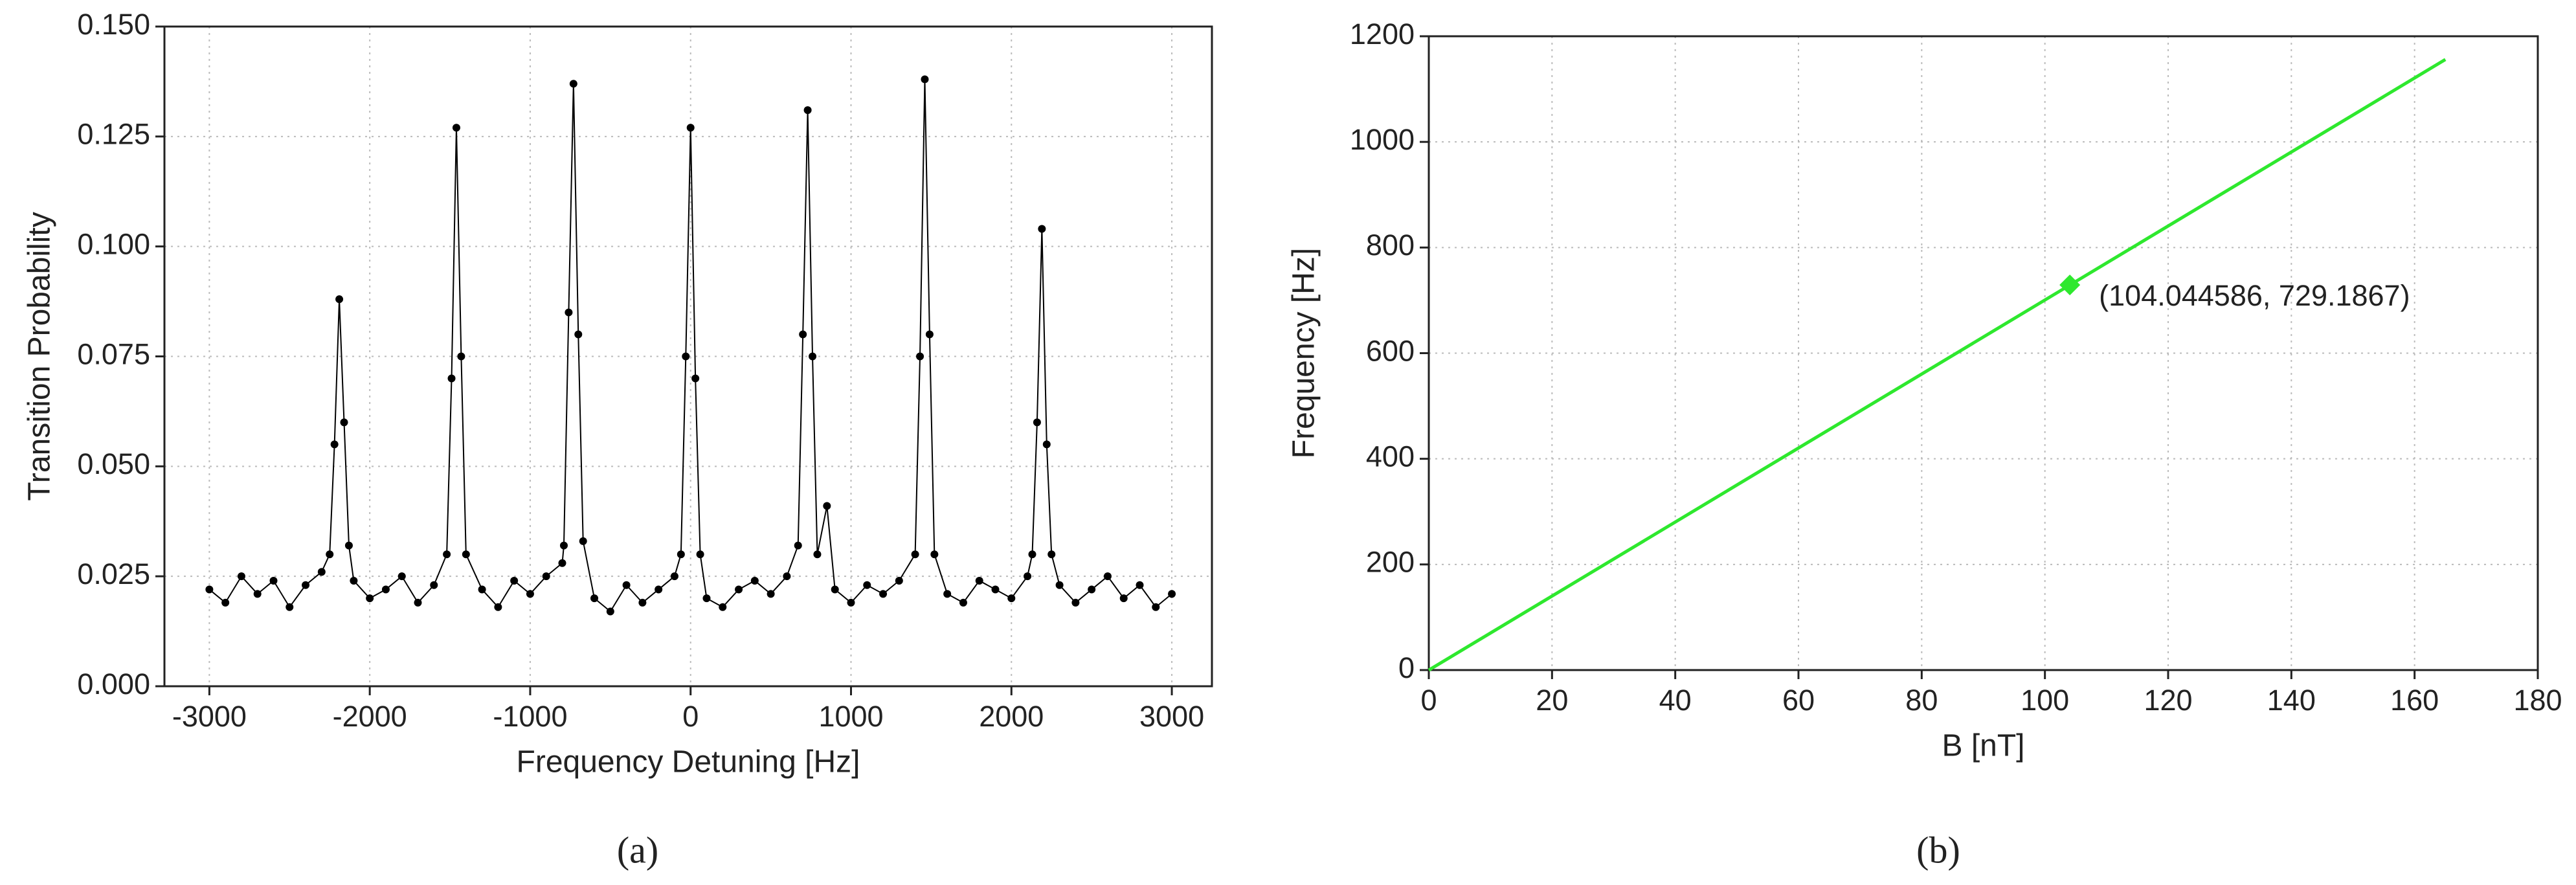 The height and width of the screenshot is (885, 2576). What do you see at coordinates (1391, 562) in the screenshot?
I see `y-tick-label: 200` at bounding box center [1391, 562].